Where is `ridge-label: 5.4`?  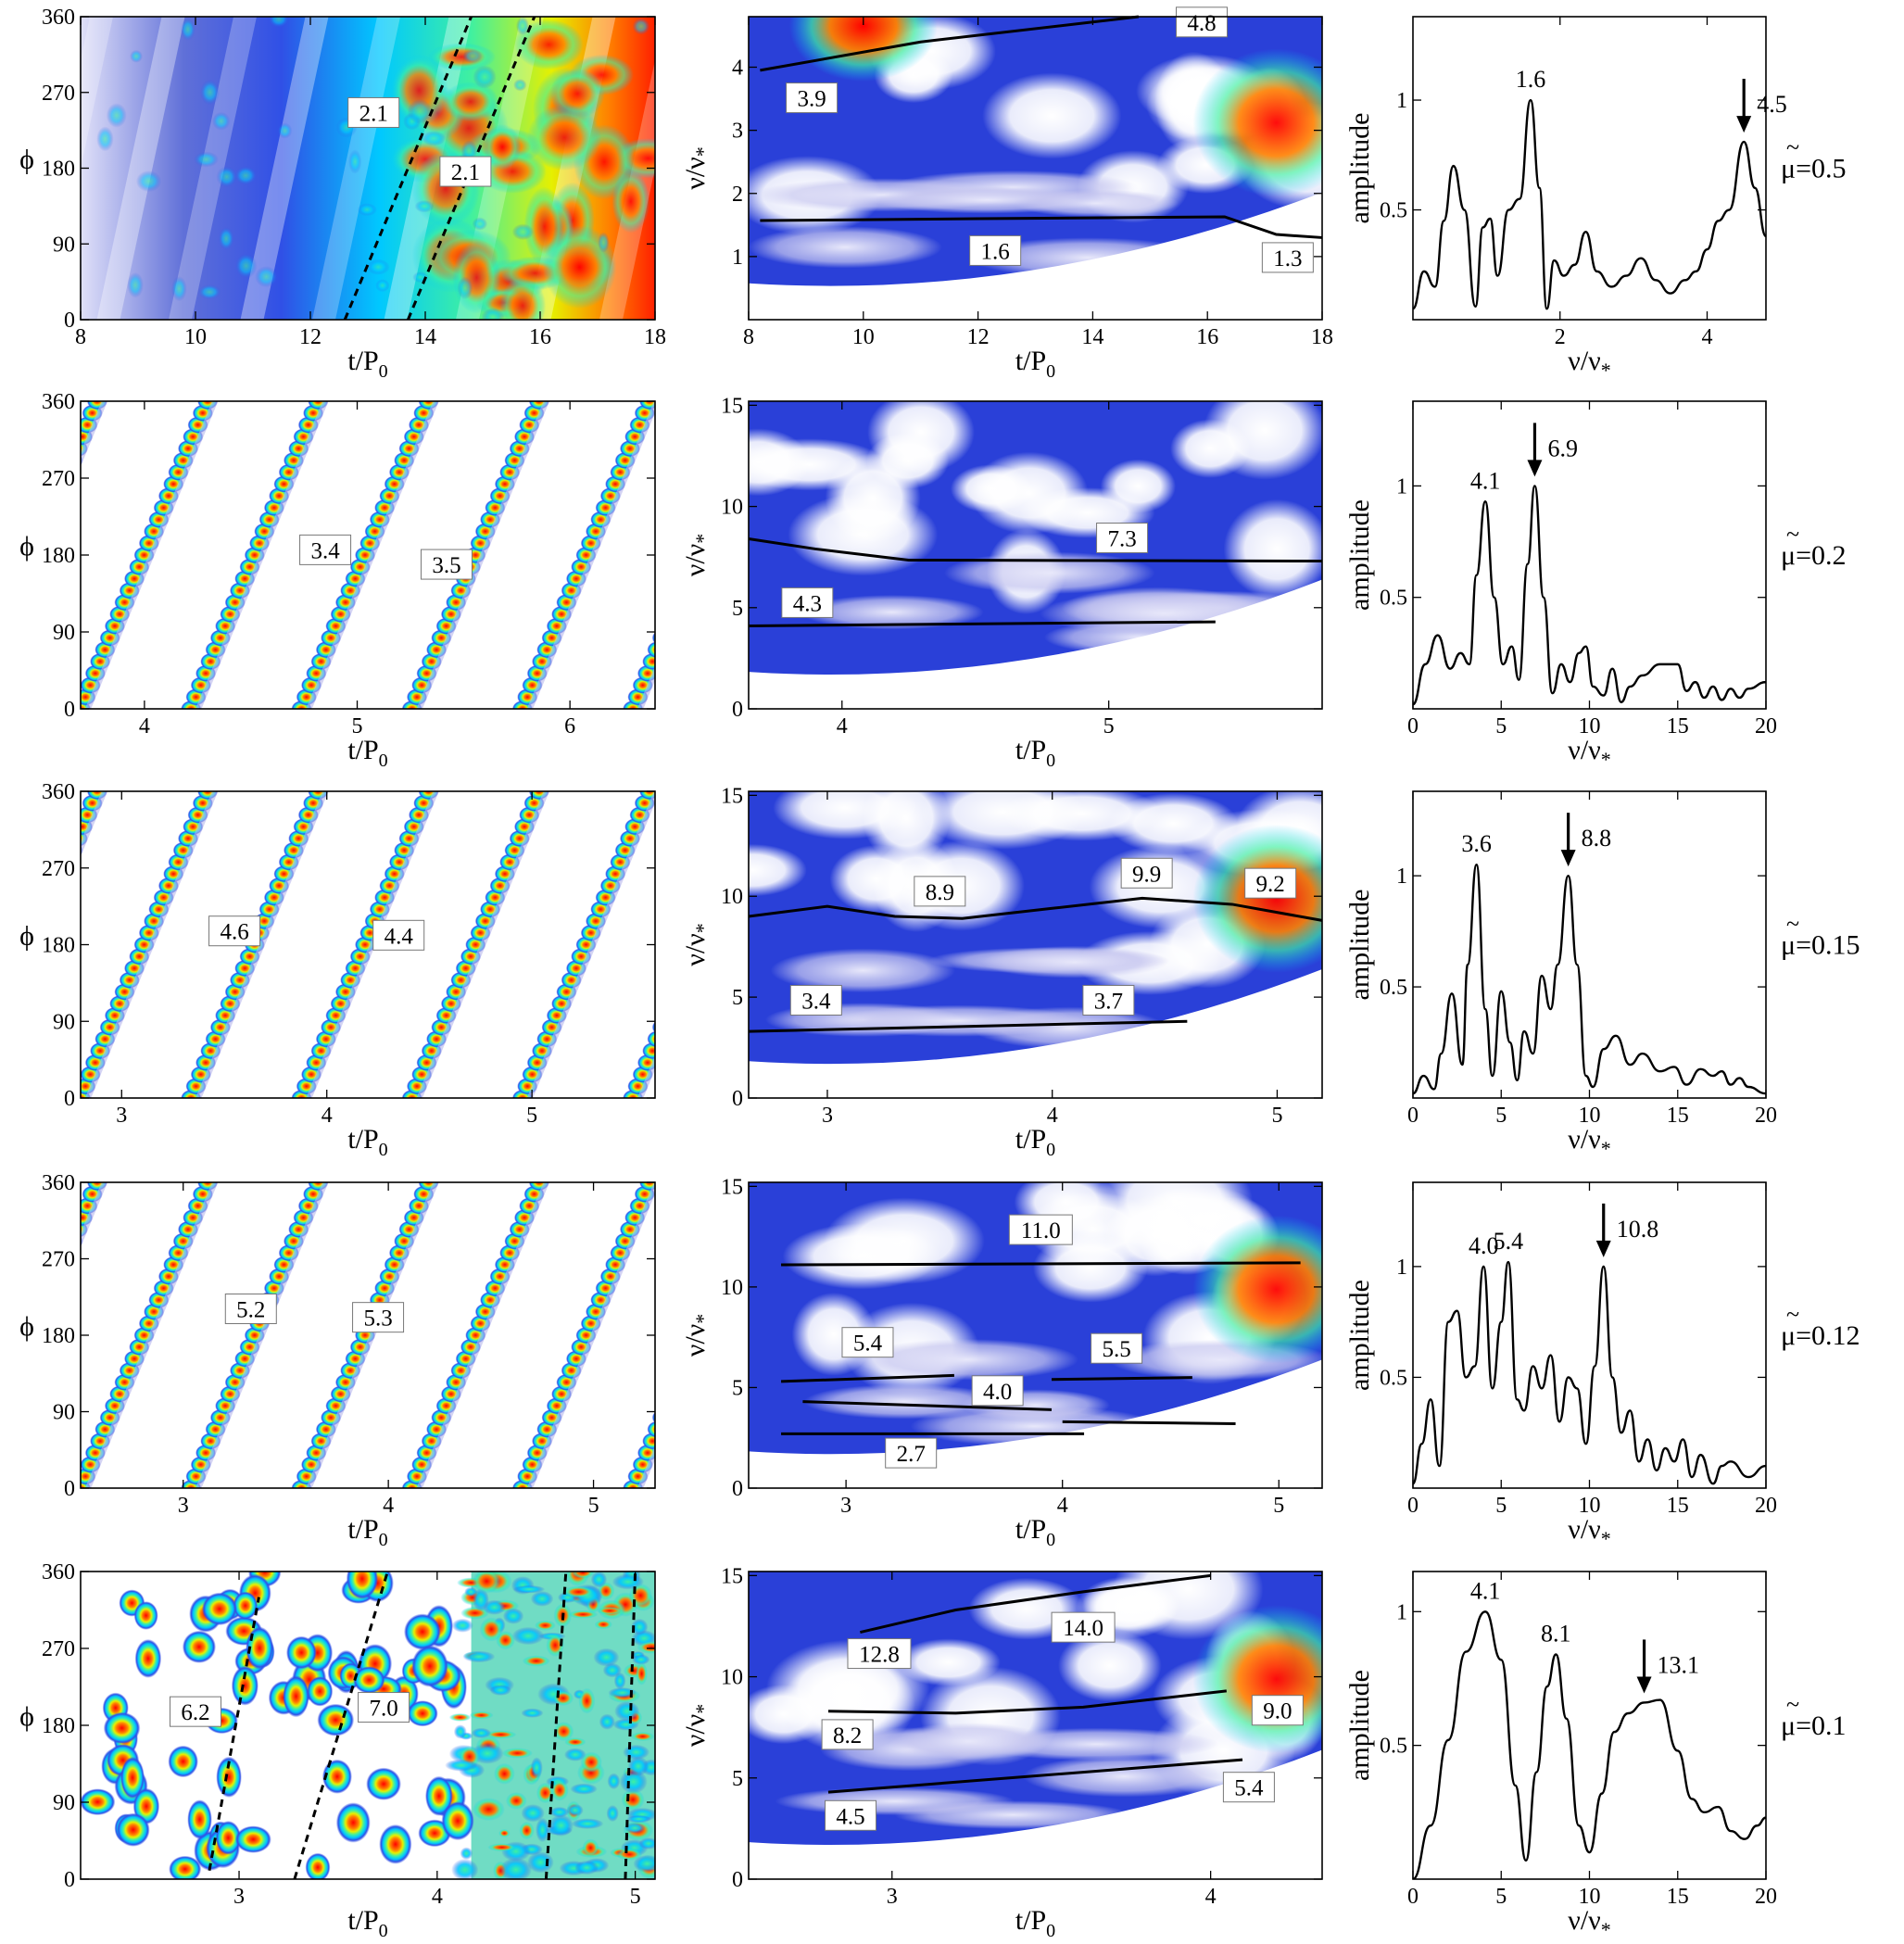
ridge-label: 5.4 is located at coordinates (868, 1344).